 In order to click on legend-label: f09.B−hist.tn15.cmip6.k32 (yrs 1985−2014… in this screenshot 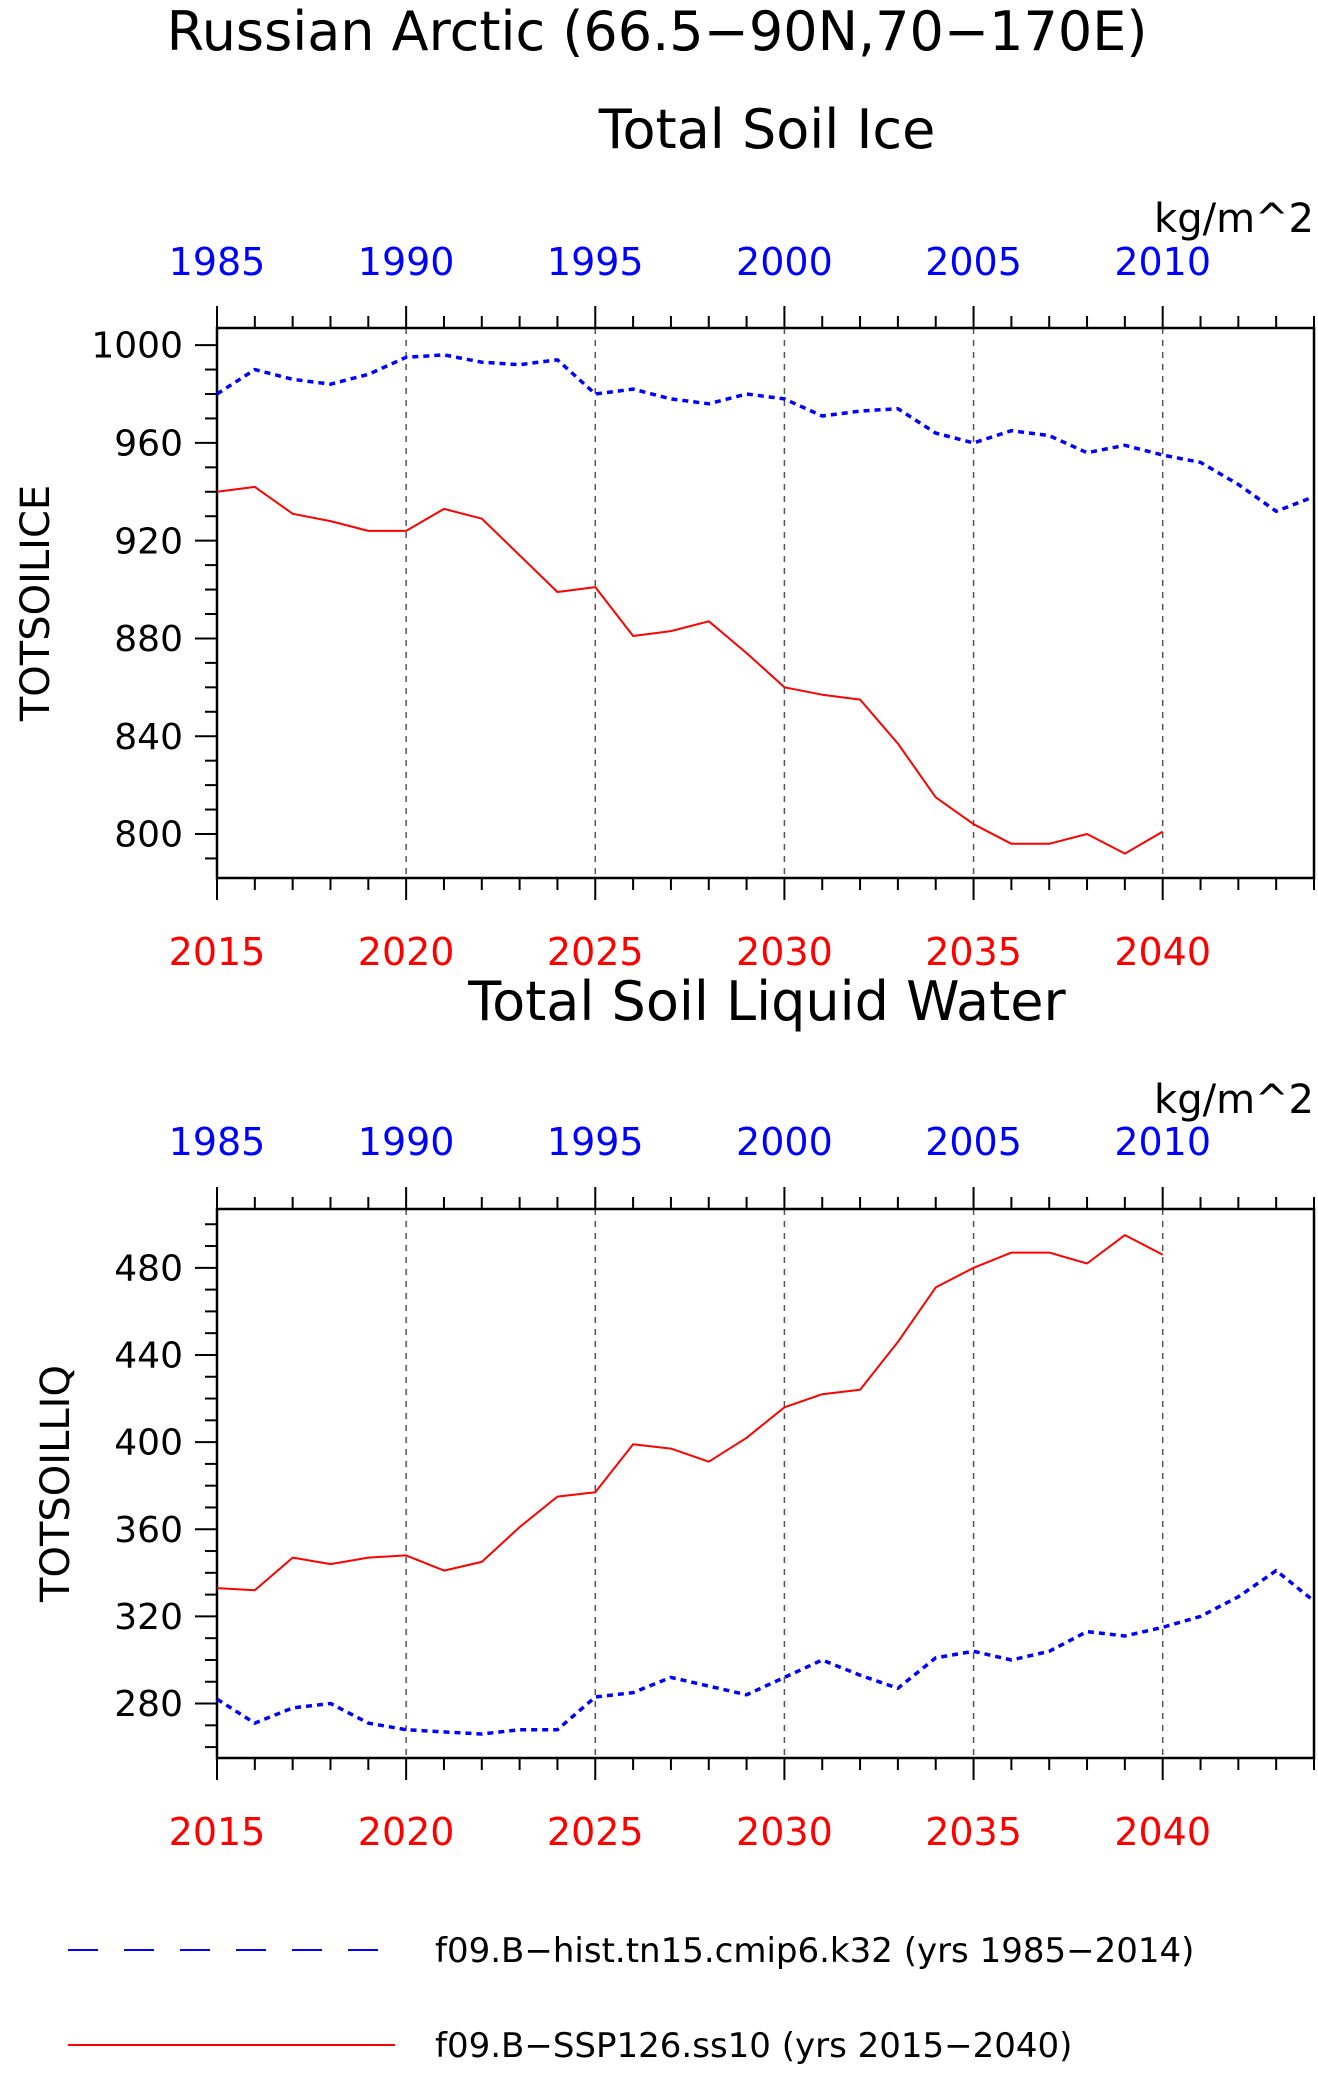, I will do `click(814, 1951)`.